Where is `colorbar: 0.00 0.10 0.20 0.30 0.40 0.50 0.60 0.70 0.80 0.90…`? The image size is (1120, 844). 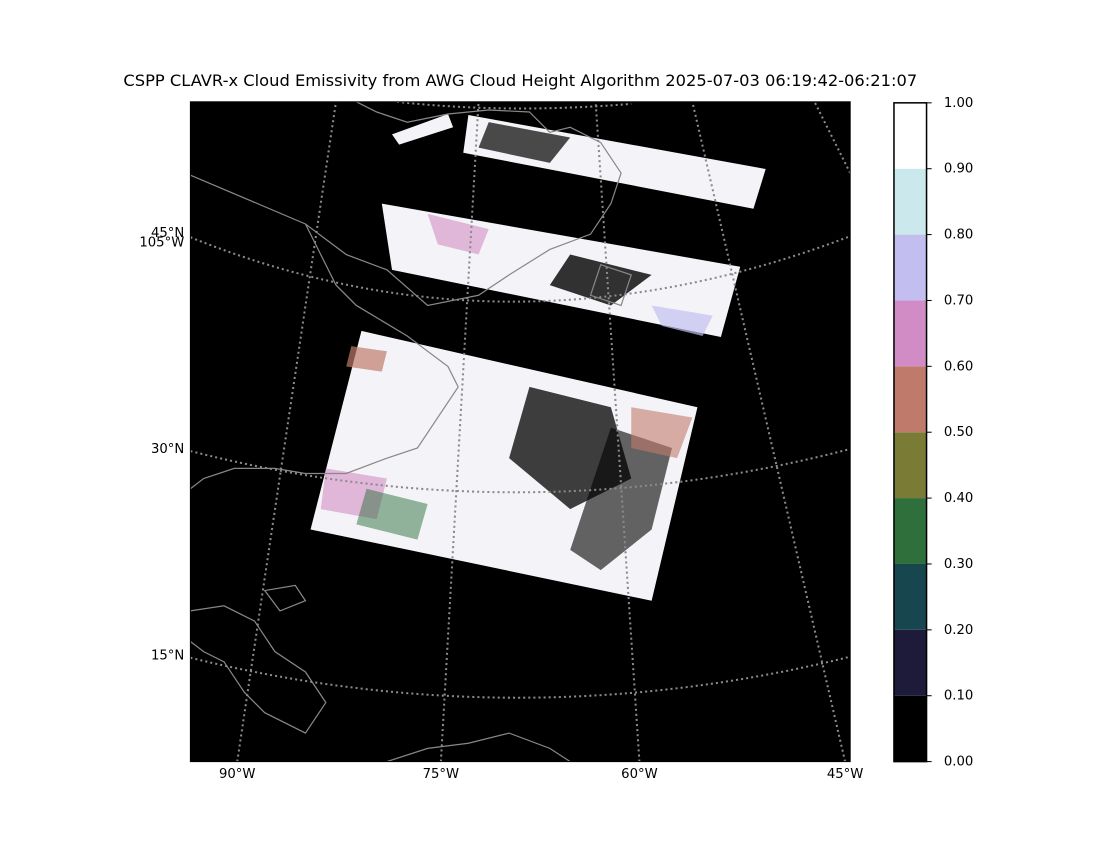
colorbar: 0.00 0.10 0.20 0.30 0.40 0.50 0.60 0.70 0.80 0.90… is located at coordinates (933, 433).